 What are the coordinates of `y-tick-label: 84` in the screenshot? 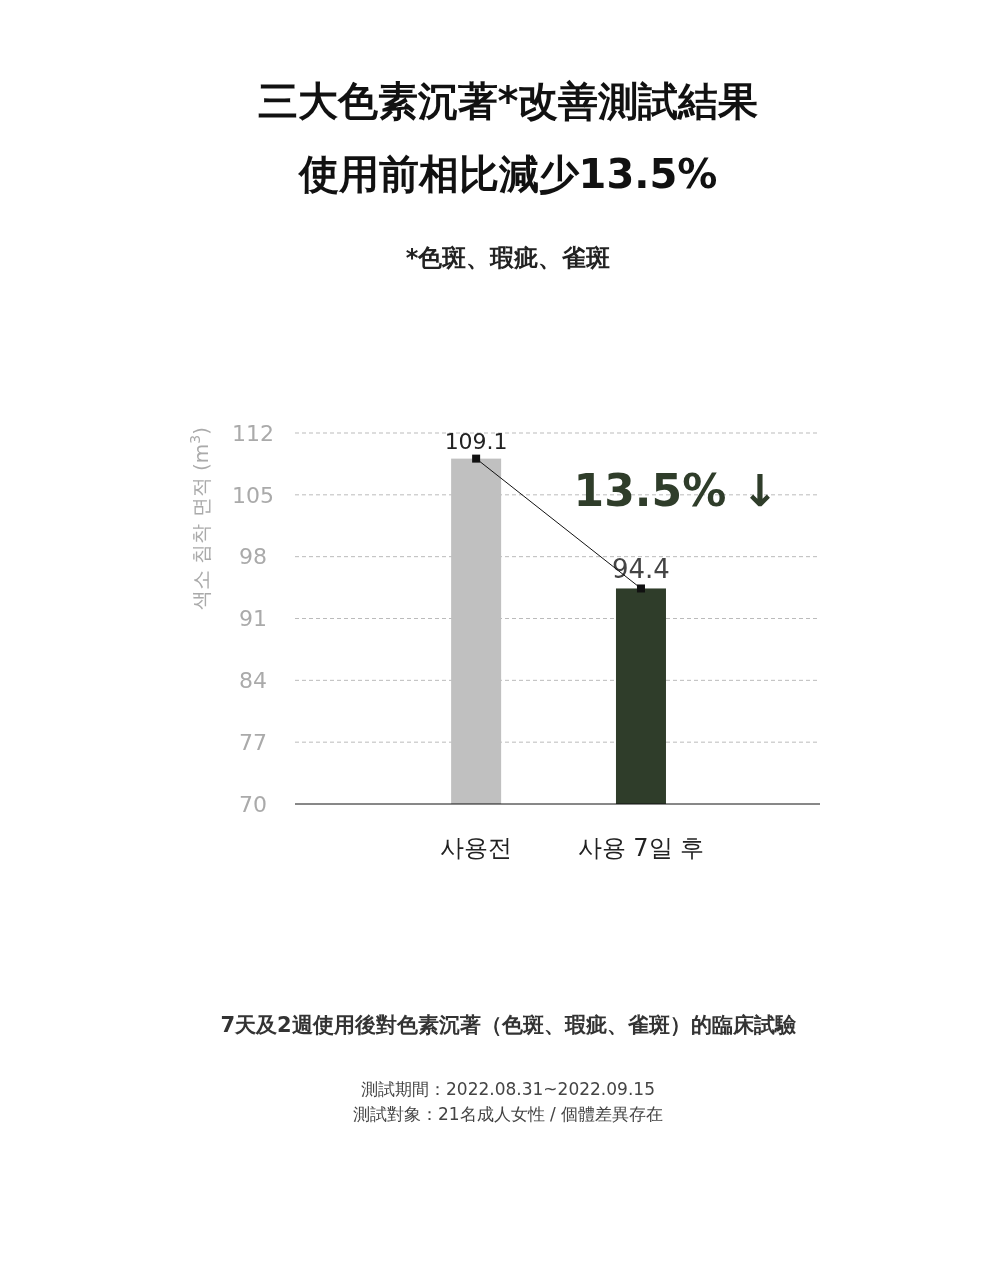 It's located at (253, 681).